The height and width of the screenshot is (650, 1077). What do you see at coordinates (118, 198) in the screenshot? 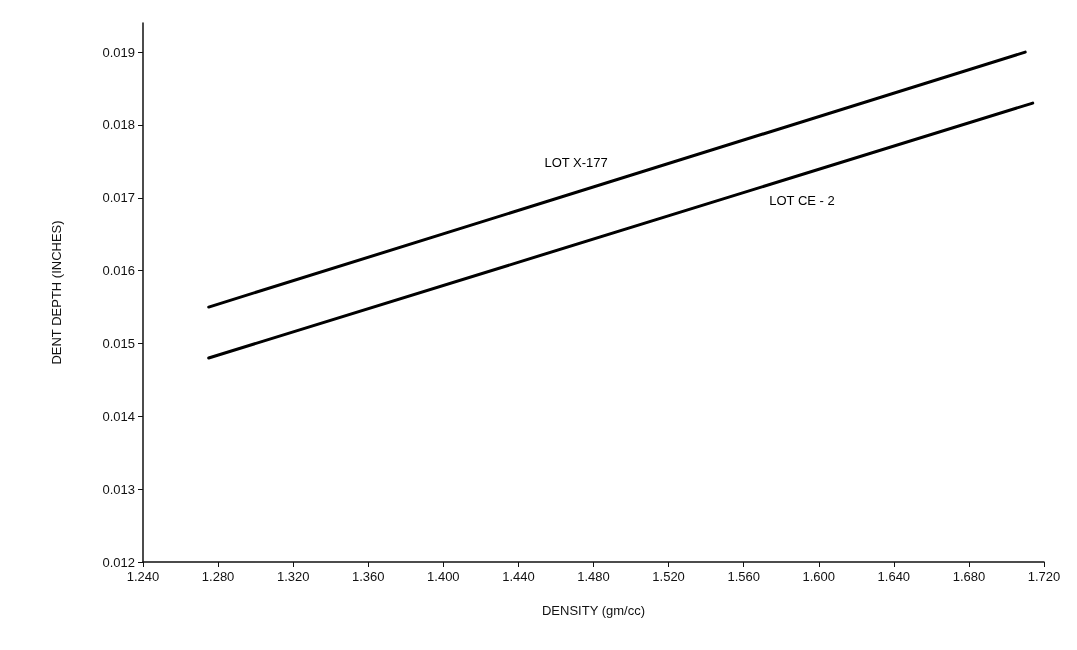
I see `y-tick-label: 0.017` at bounding box center [118, 198].